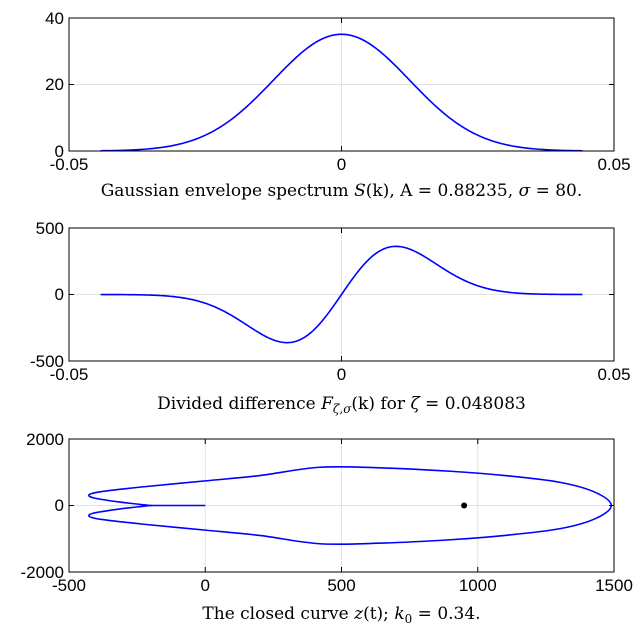 Image resolution: width=644 pixels, height=632 pixels. I want to click on panel-1-gaussian-curve, so click(341, 92).